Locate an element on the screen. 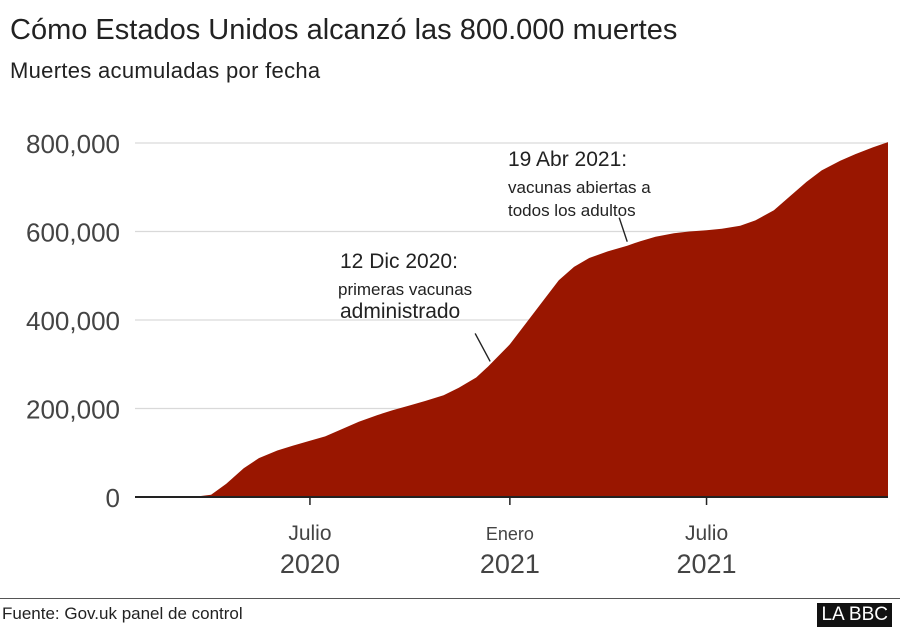 This screenshot has width=900, height=633. annotation-text: primeras vacunas is located at coordinates (405, 289).